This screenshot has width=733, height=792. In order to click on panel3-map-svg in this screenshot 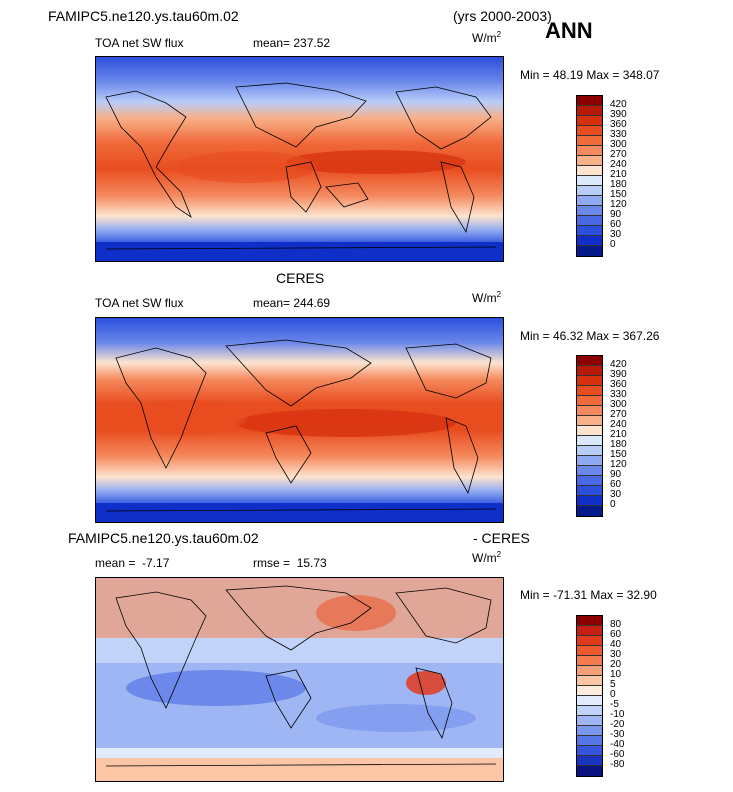, I will do `click(299, 679)`.